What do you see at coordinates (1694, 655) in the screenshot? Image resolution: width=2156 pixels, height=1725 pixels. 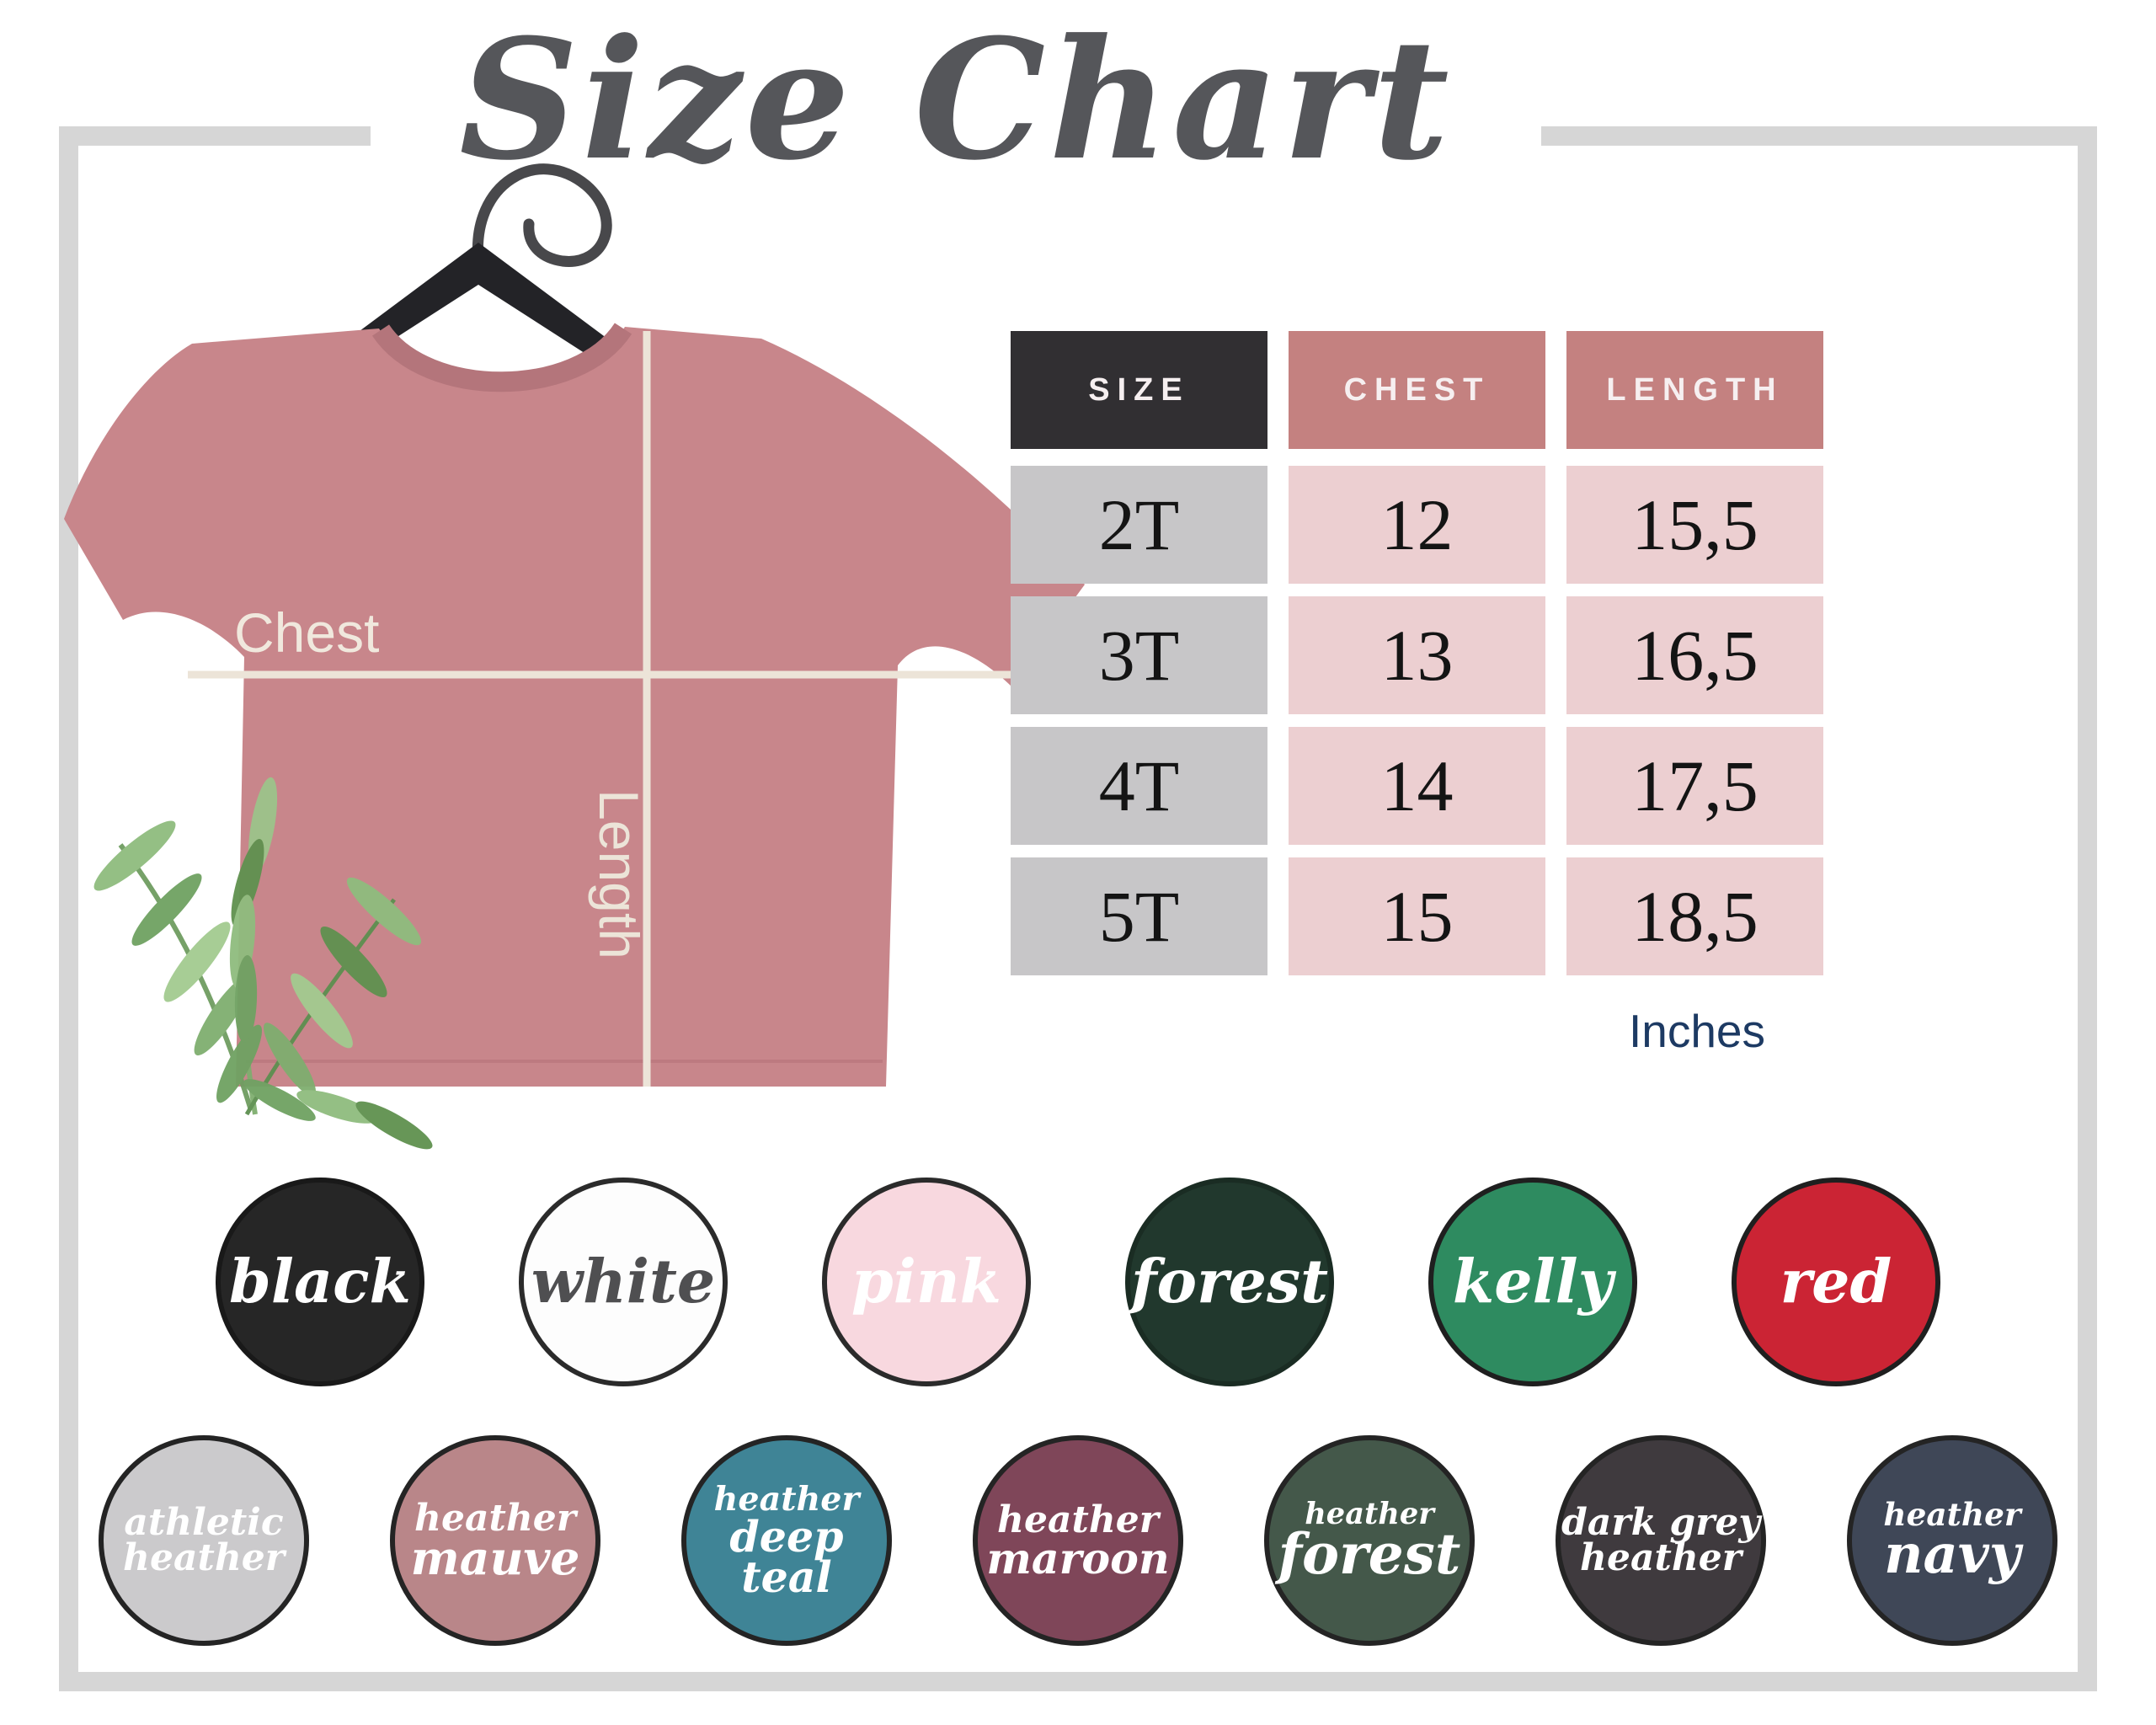 I see `cell-length-3T: 16,5` at bounding box center [1694, 655].